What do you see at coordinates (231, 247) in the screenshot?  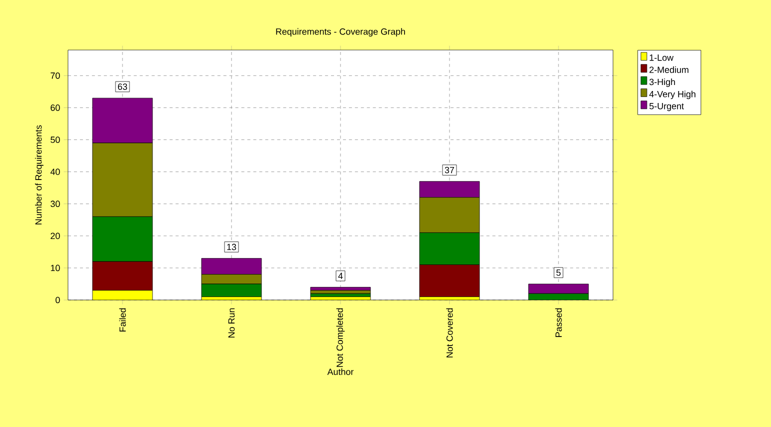 I see `total-label: 13` at bounding box center [231, 247].